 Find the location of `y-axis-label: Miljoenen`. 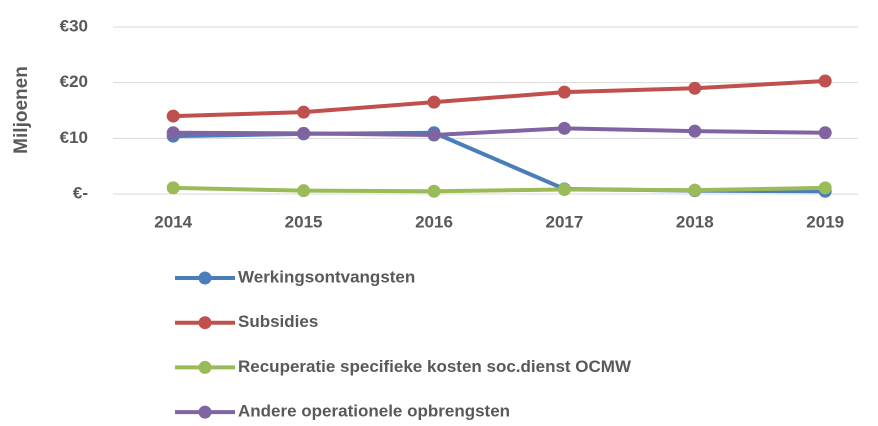

y-axis-label: Miljoenen is located at coordinates (21, 110).